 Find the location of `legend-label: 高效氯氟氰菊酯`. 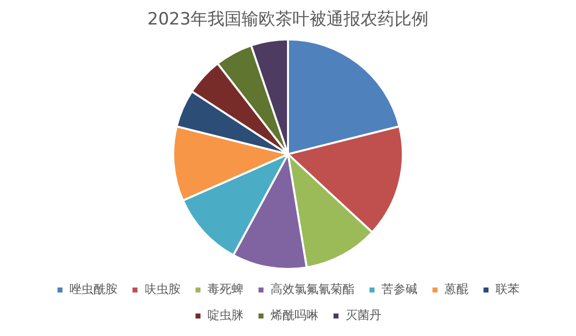

legend-label: 高效氯氟氰菊酯 is located at coordinates (312, 289).